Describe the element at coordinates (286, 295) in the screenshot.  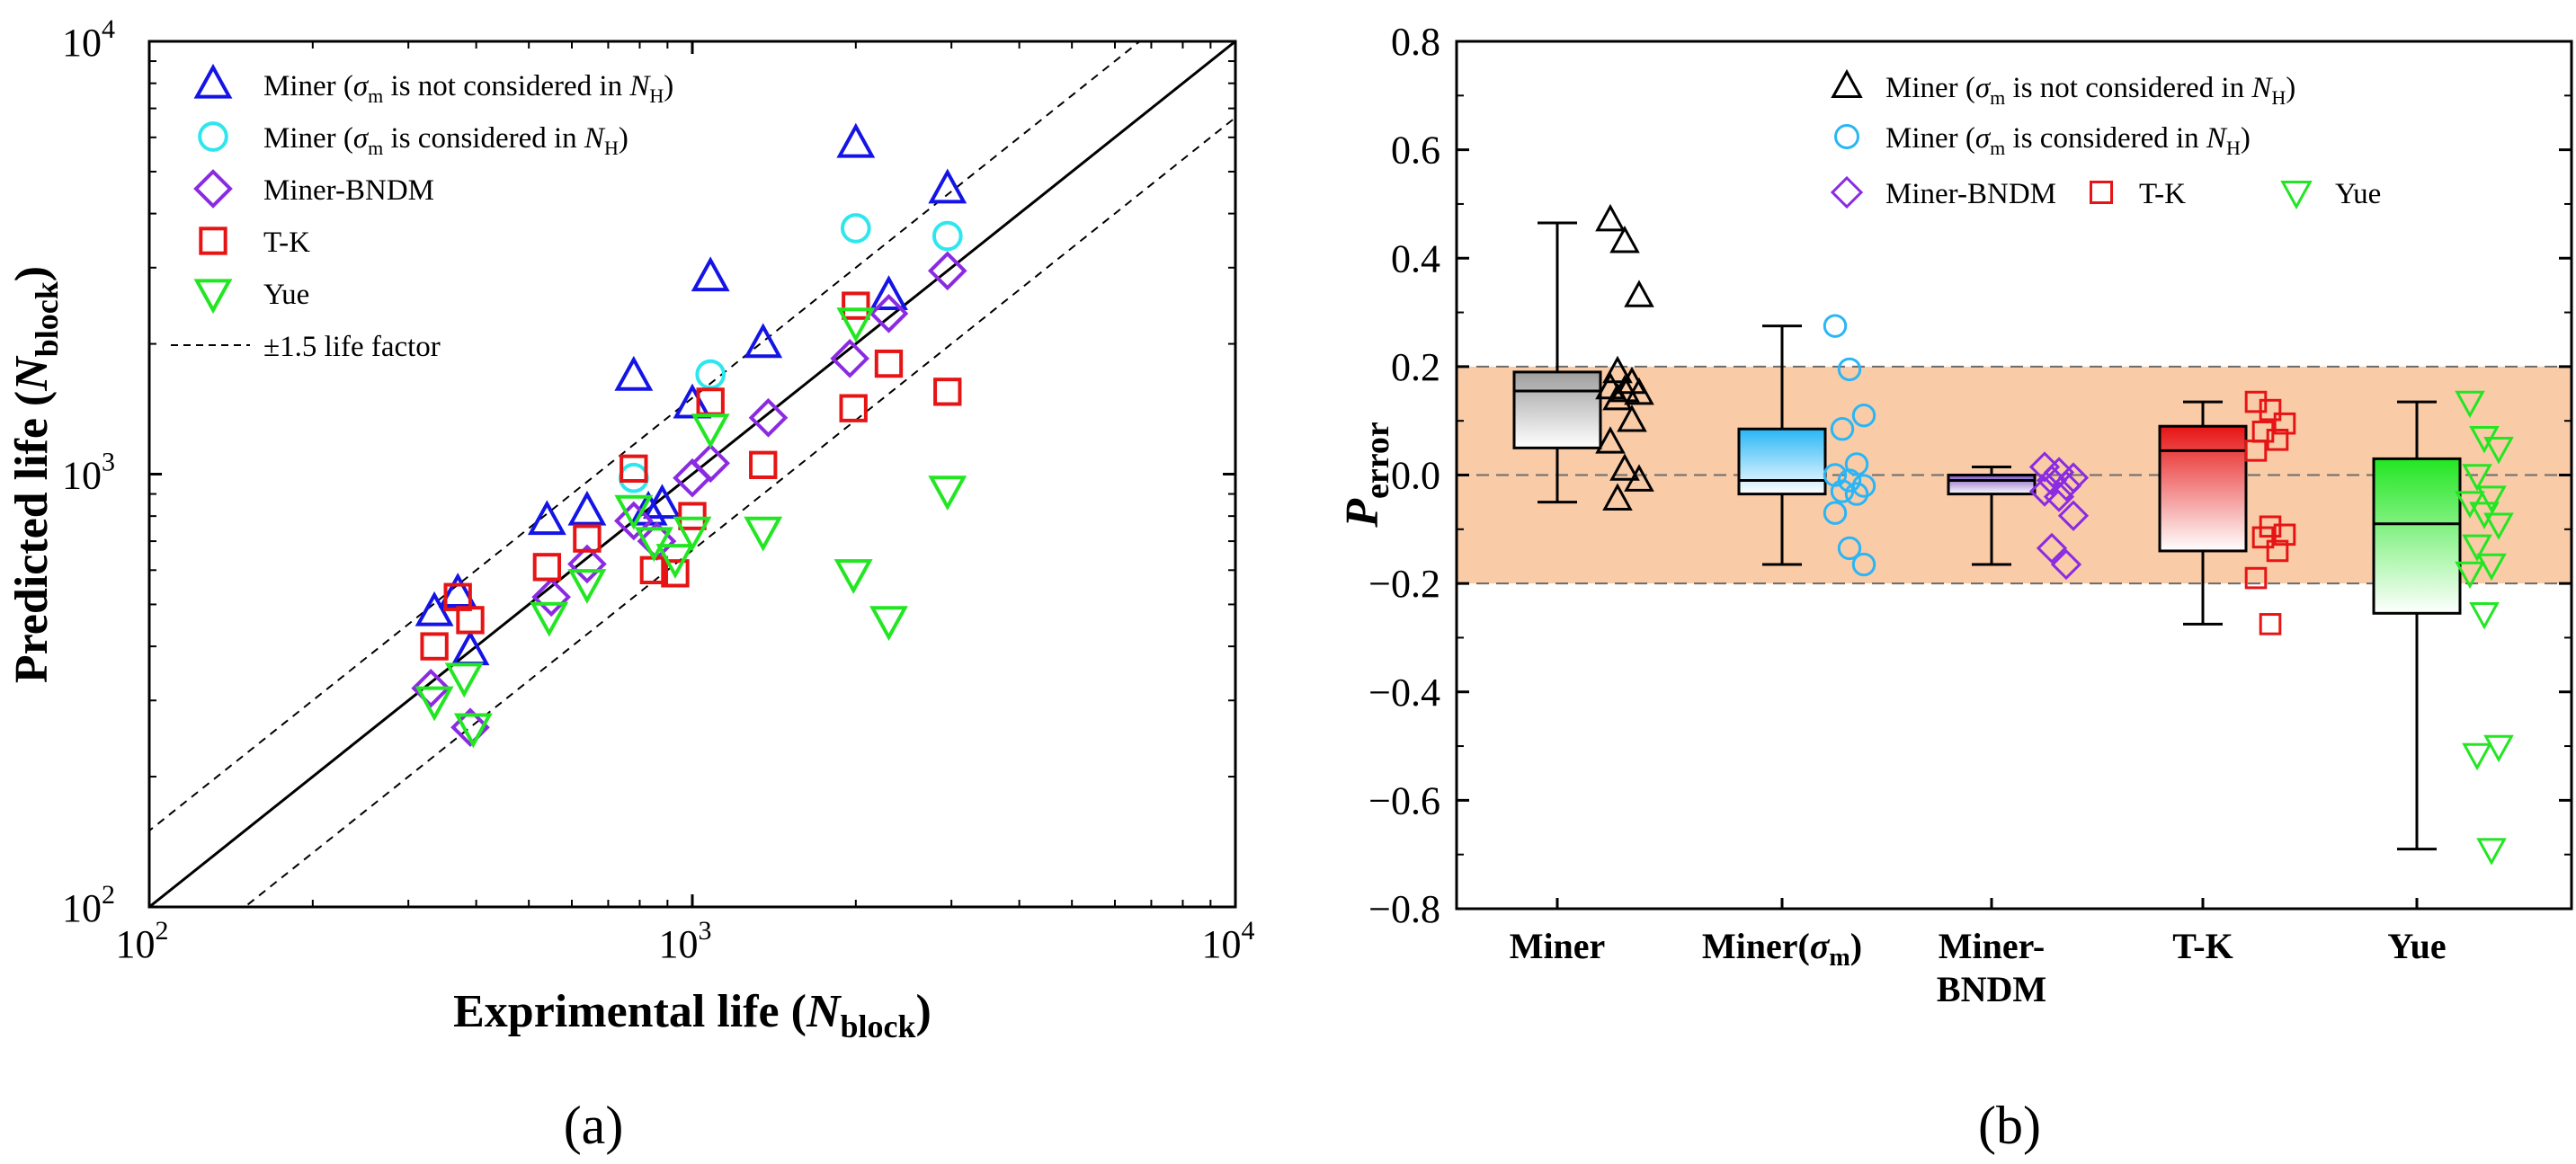
I see `legend-label: Yue` at that location.